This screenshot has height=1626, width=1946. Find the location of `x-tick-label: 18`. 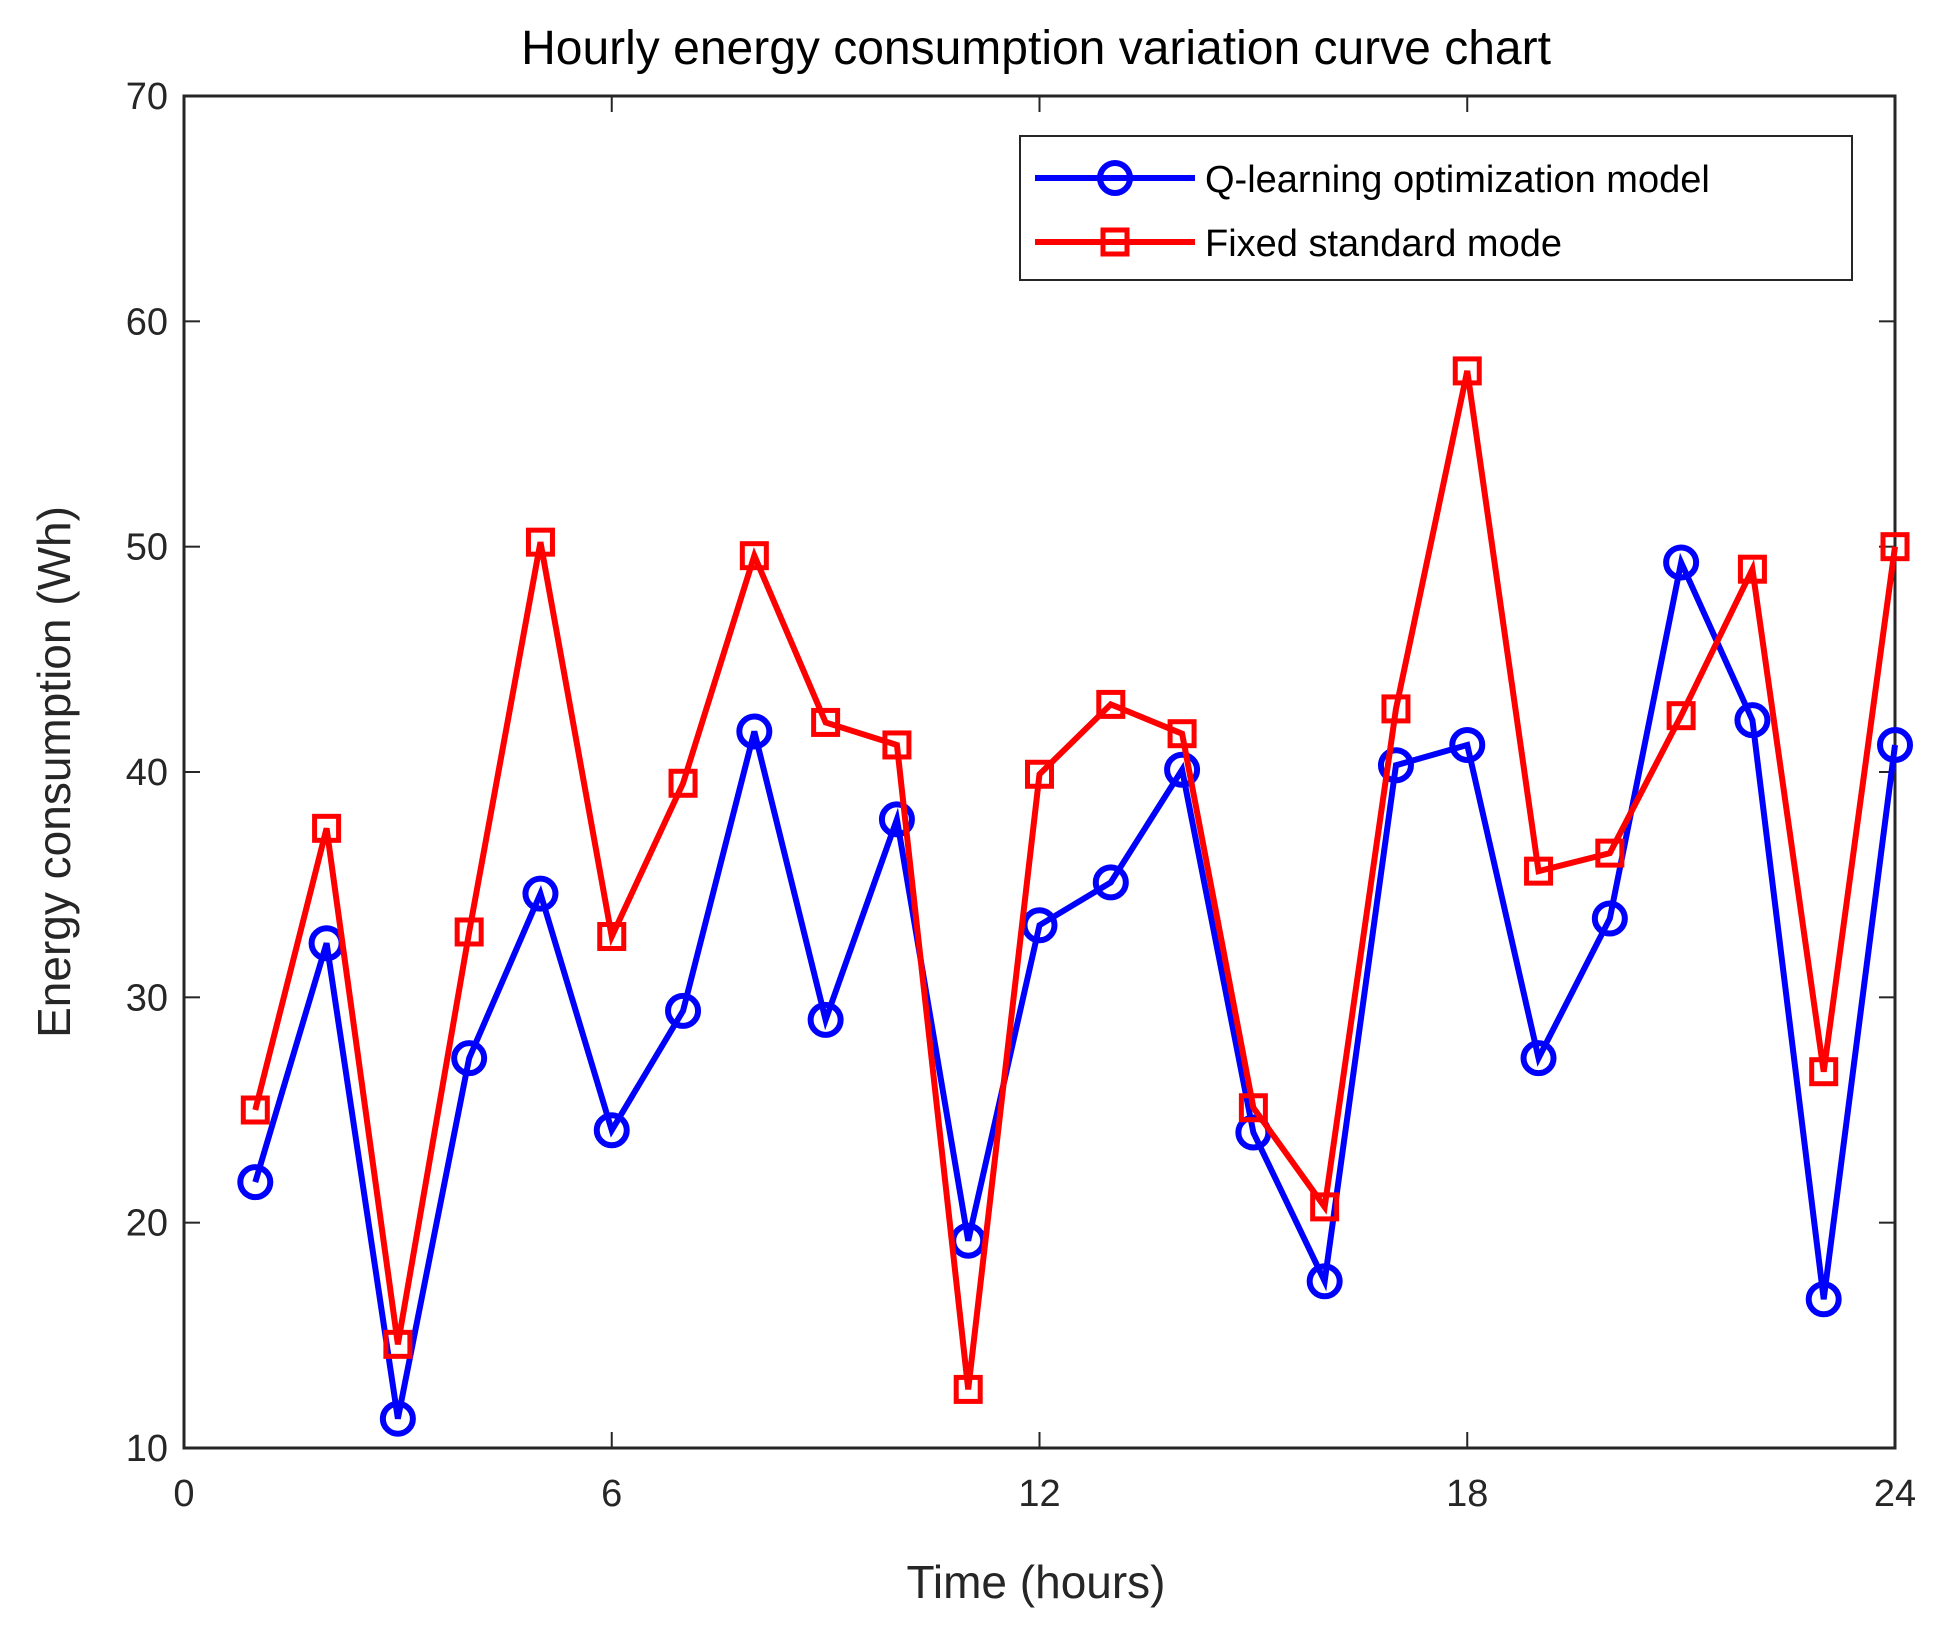

x-tick-label: 18 is located at coordinates (1467, 1494).